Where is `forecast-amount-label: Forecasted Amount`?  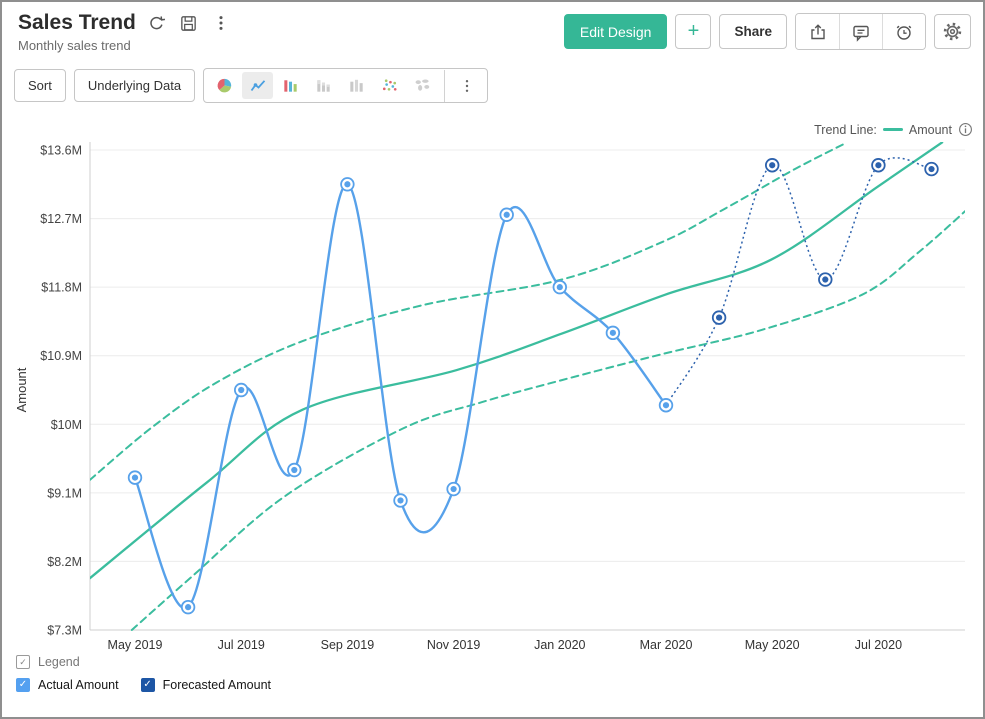
forecast-amount-label: Forecasted Amount is located at coordinates (217, 685).